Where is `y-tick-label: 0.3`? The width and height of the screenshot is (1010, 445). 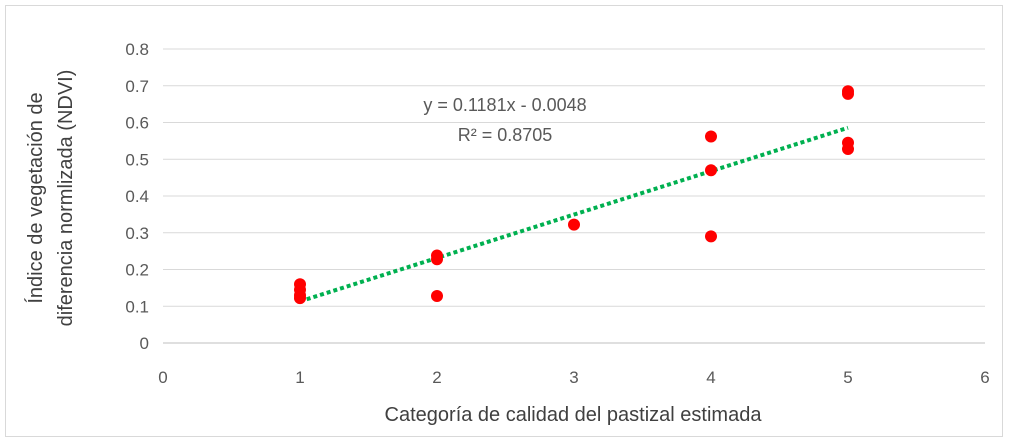
y-tick-label: 0.3 is located at coordinates (137, 233).